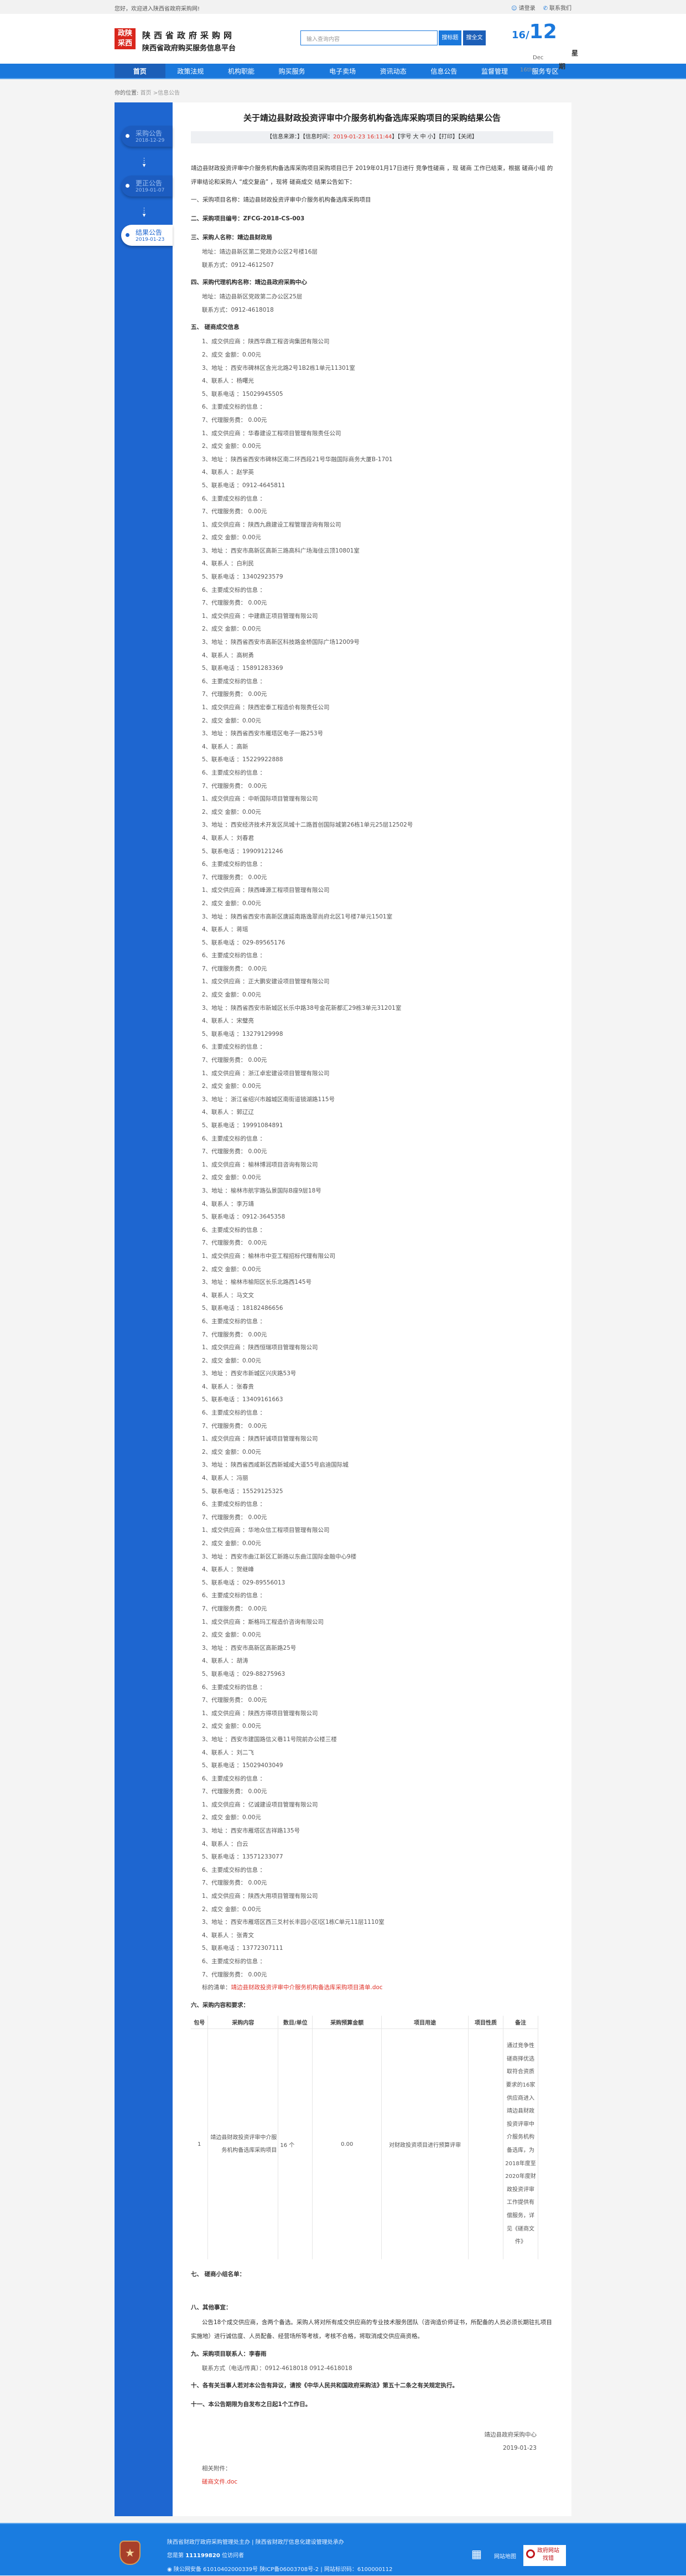 The height and width of the screenshot is (2576, 686). What do you see at coordinates (147, 136) in the screenshot?
I see `timeline-item-procurement: 采购公告 2018-12-29` at bounding box center [147, 136].